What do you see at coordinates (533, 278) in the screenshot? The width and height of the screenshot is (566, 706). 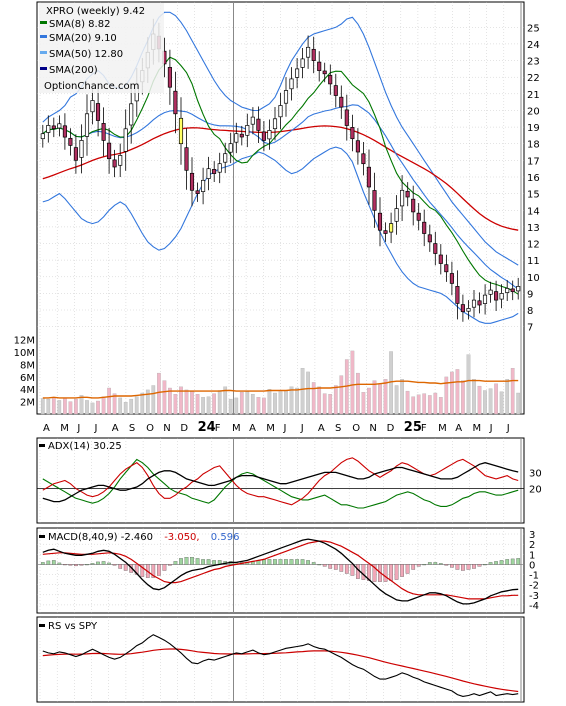 I see `price-tick-label: 10` at bounding box center [533, 278].